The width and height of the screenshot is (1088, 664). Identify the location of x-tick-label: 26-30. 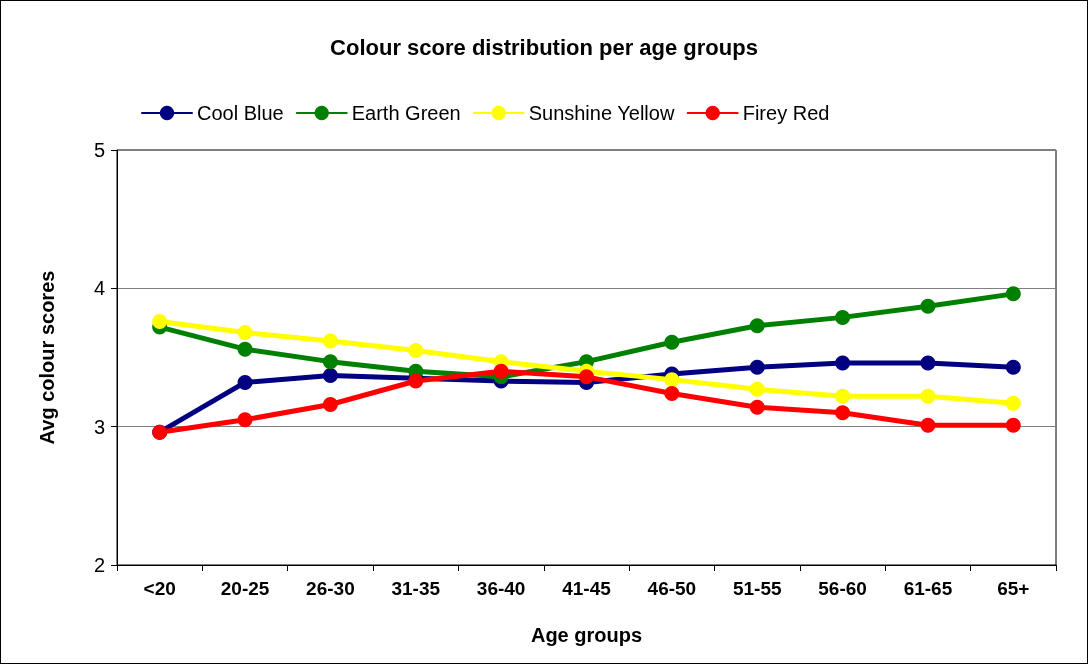
(330, 588).